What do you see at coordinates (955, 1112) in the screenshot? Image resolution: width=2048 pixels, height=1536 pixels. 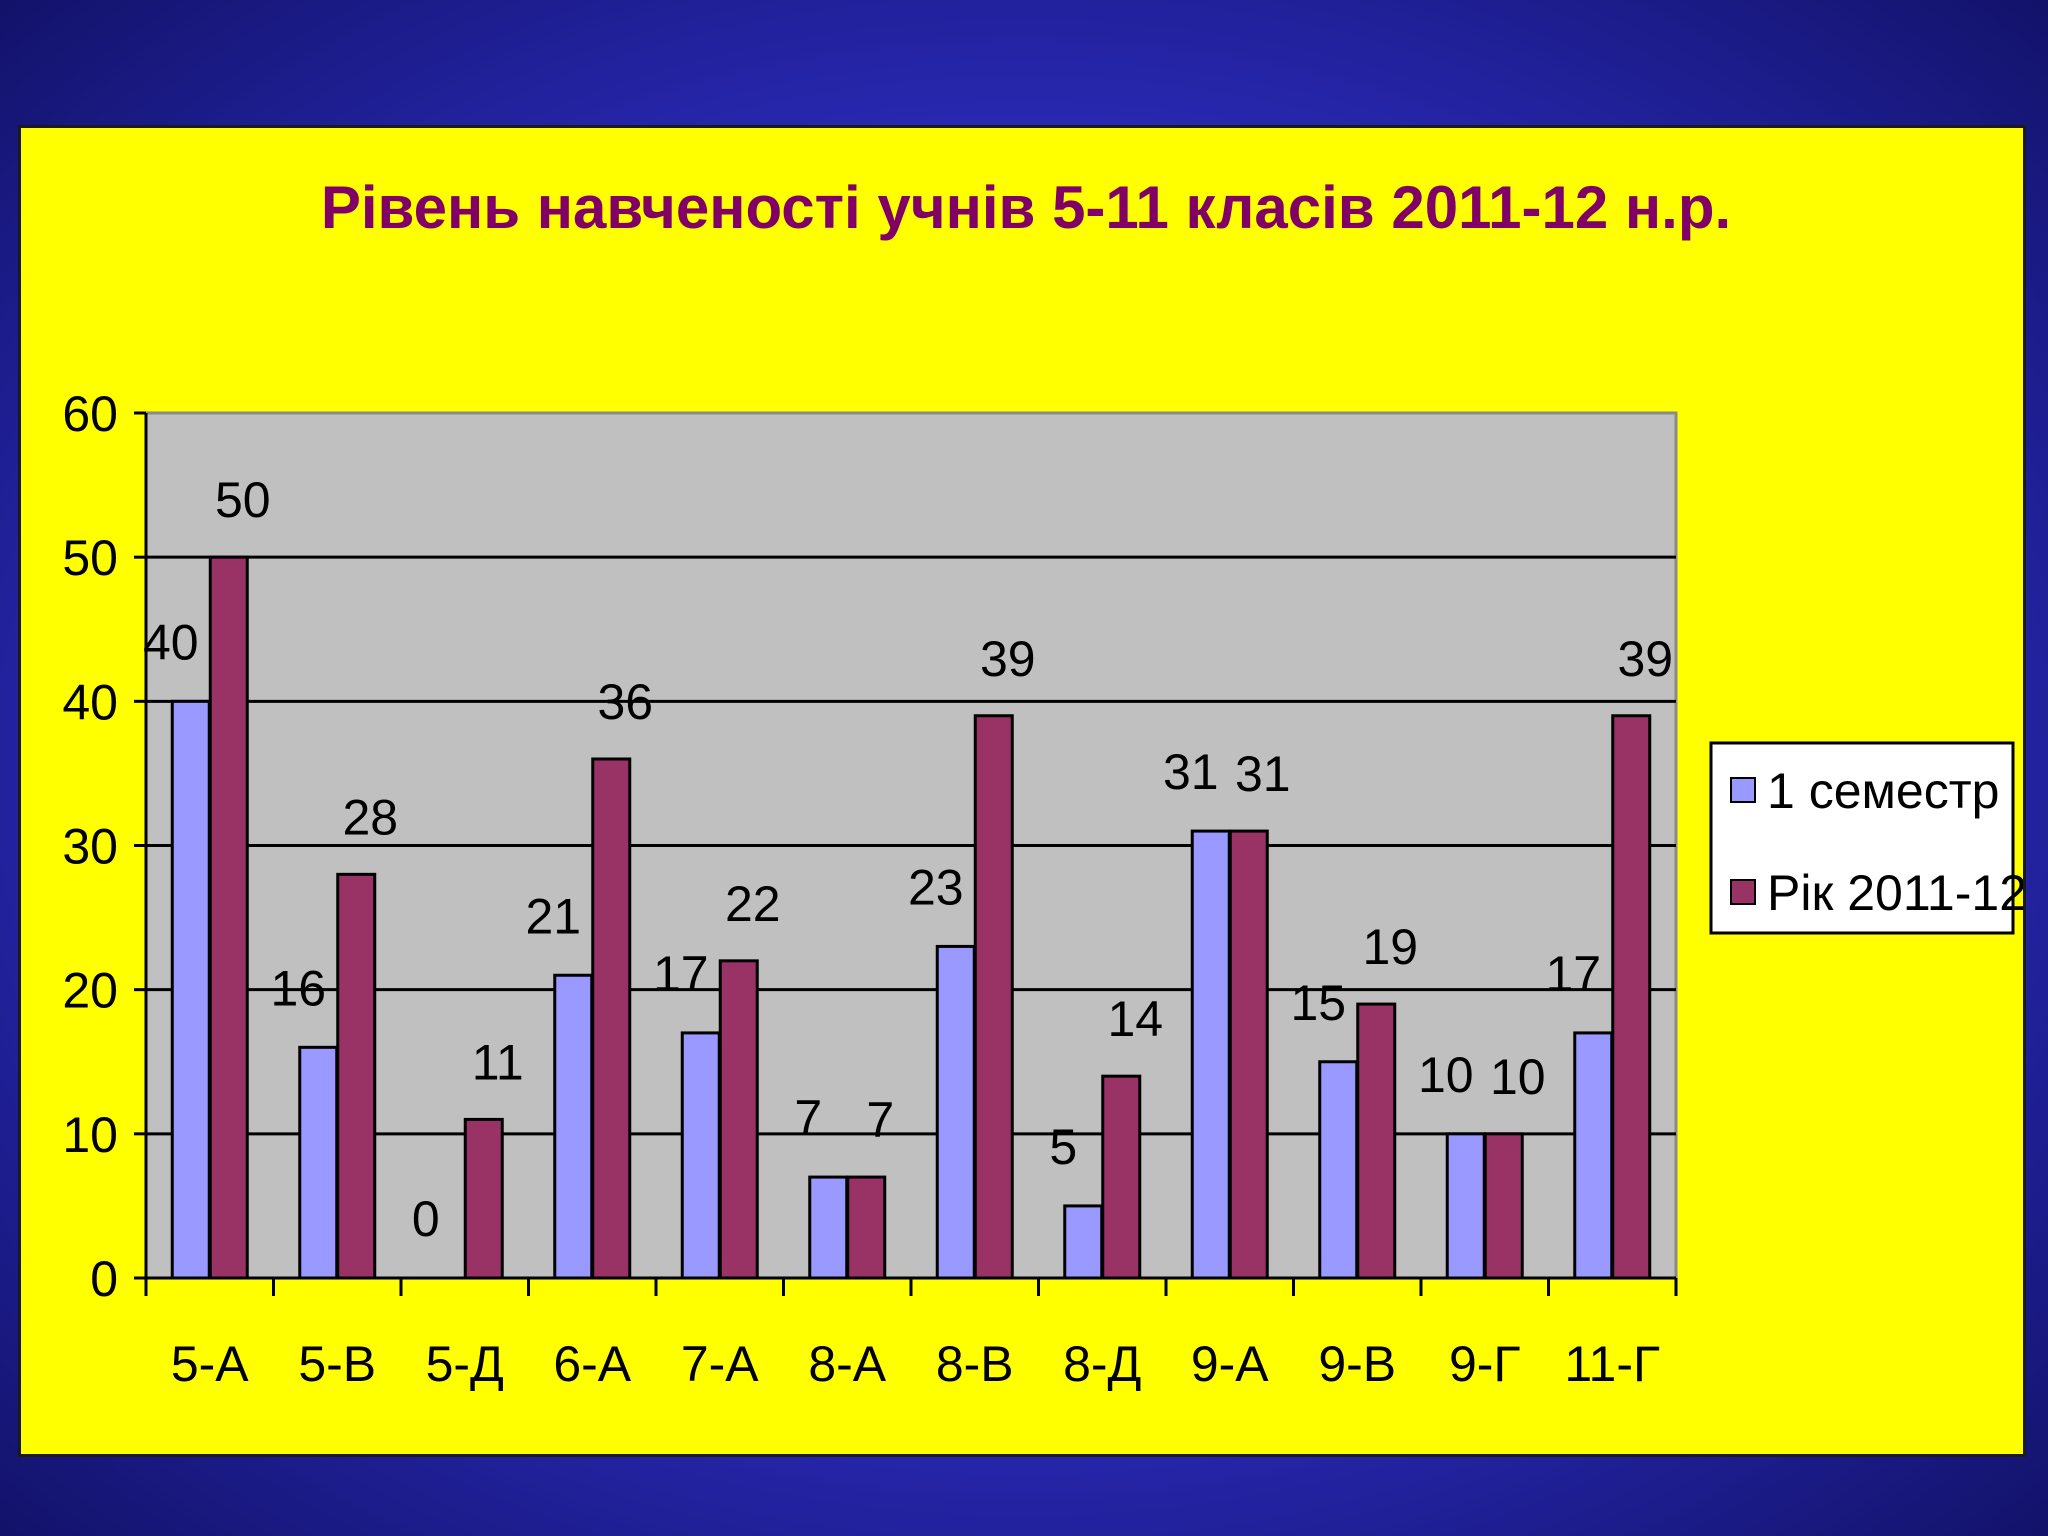 I see `bar-1-семестр-8-в` at bounding box center [955, 1112].